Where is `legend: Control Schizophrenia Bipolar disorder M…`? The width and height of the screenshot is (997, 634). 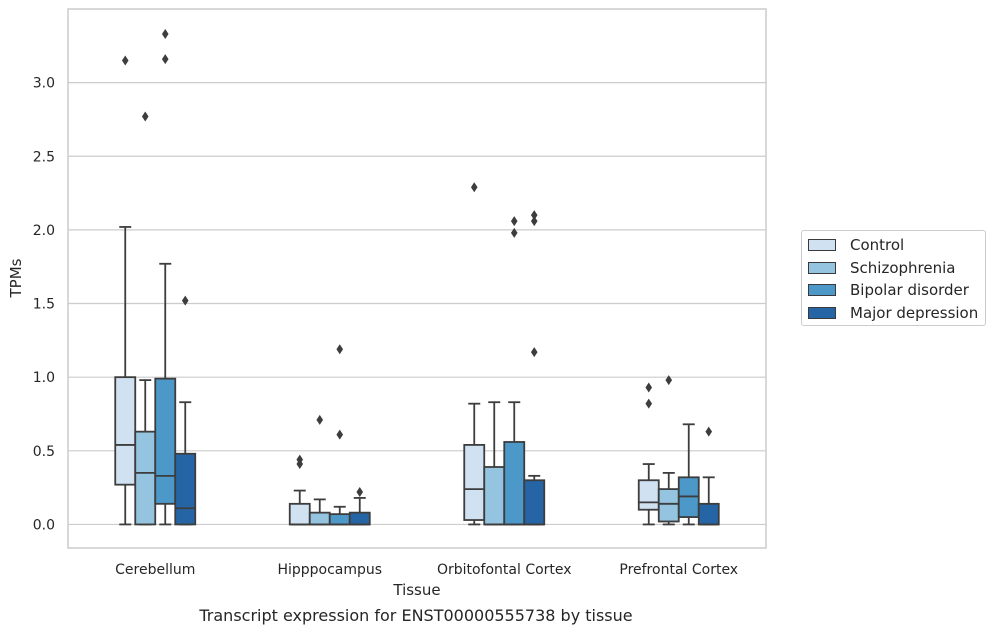
legend: Control Schizophrenia Bipolar disorder M… is located at coordinates (893, 278).